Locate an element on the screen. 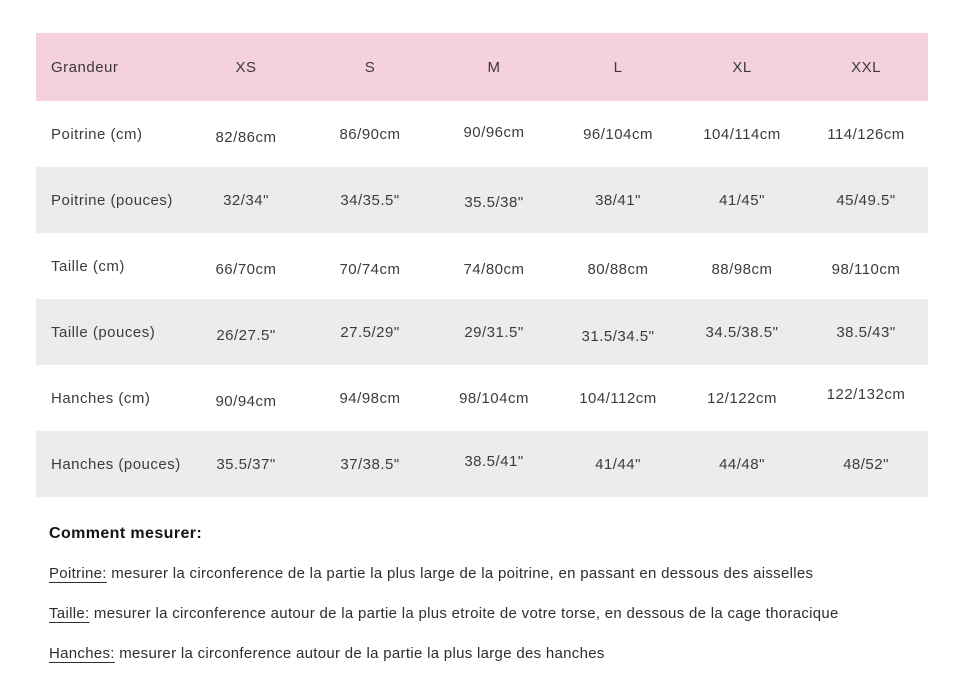 This screenshot has width=965, height=690. cell-value: 34.5/38.5" is located at coordinates (742, 332).